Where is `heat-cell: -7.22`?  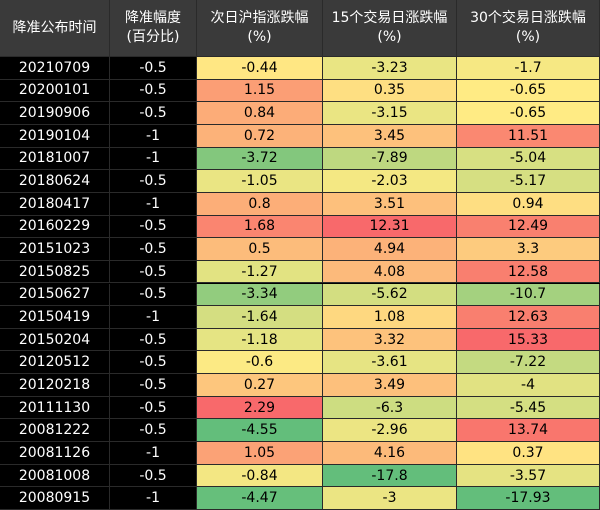 heat-cell: -7.22 is located at coordinates (528, 363).